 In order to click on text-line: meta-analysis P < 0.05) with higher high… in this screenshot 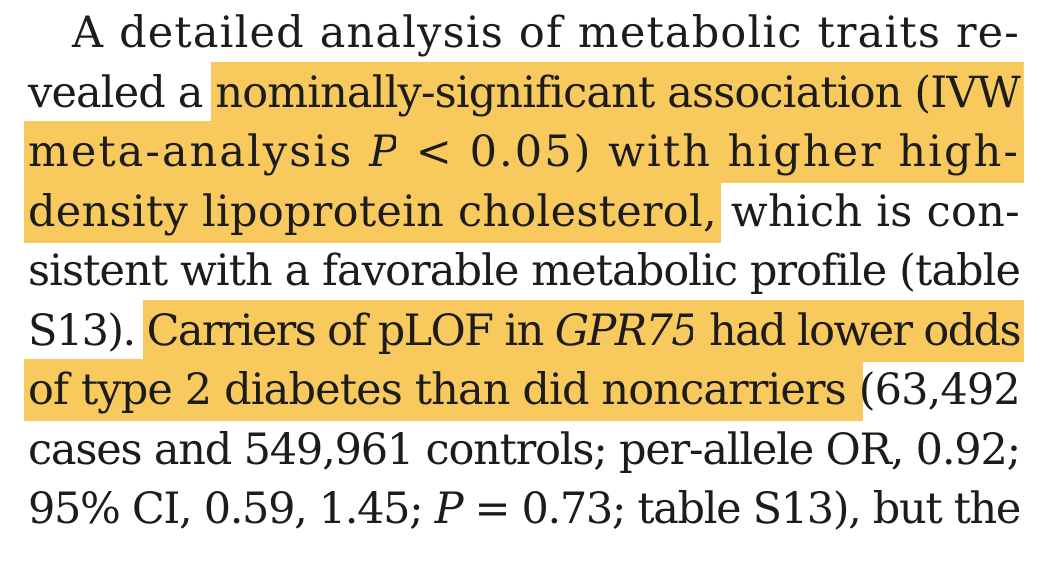, I will do `click(524, 152)`.